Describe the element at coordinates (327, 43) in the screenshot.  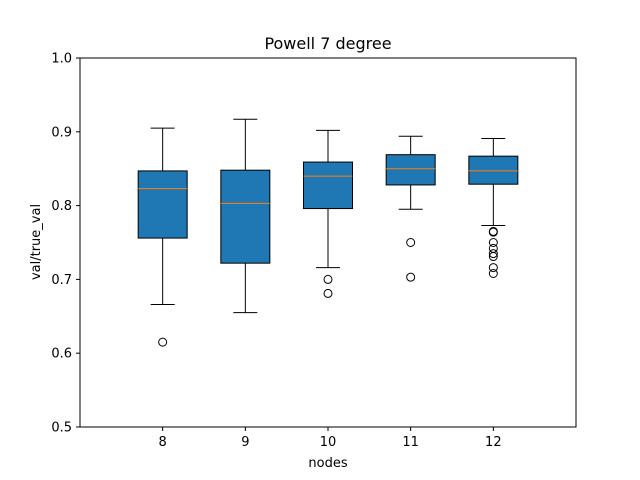
I see `chart-title: Powell 7 degree` at that location.